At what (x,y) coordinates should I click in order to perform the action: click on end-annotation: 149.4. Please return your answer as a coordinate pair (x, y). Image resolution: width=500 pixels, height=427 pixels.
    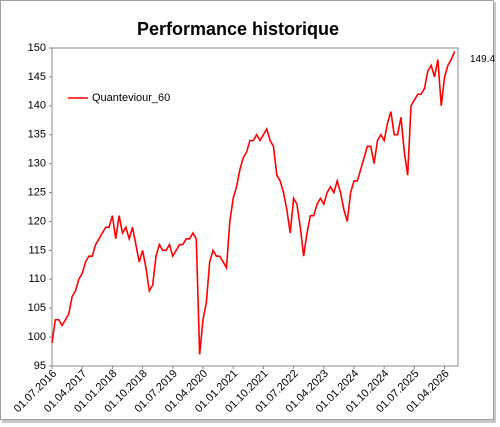
    Looking at the image, I should click on (482, 59).